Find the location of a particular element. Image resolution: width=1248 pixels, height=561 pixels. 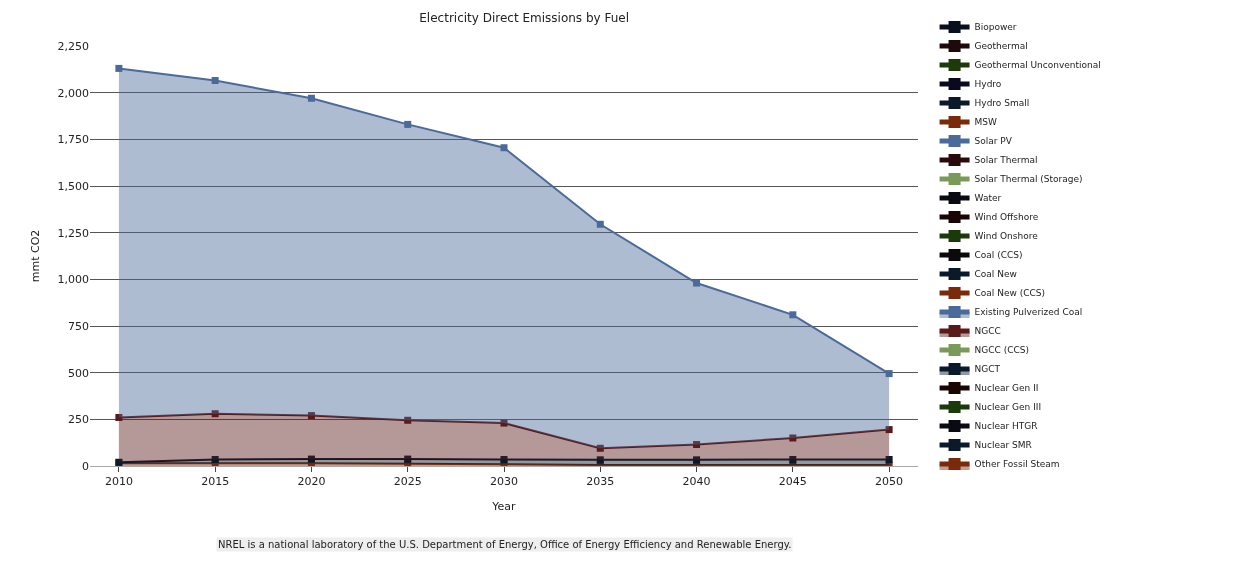

legend-label: Coal (CCS) is located at coordinates (998, 255).